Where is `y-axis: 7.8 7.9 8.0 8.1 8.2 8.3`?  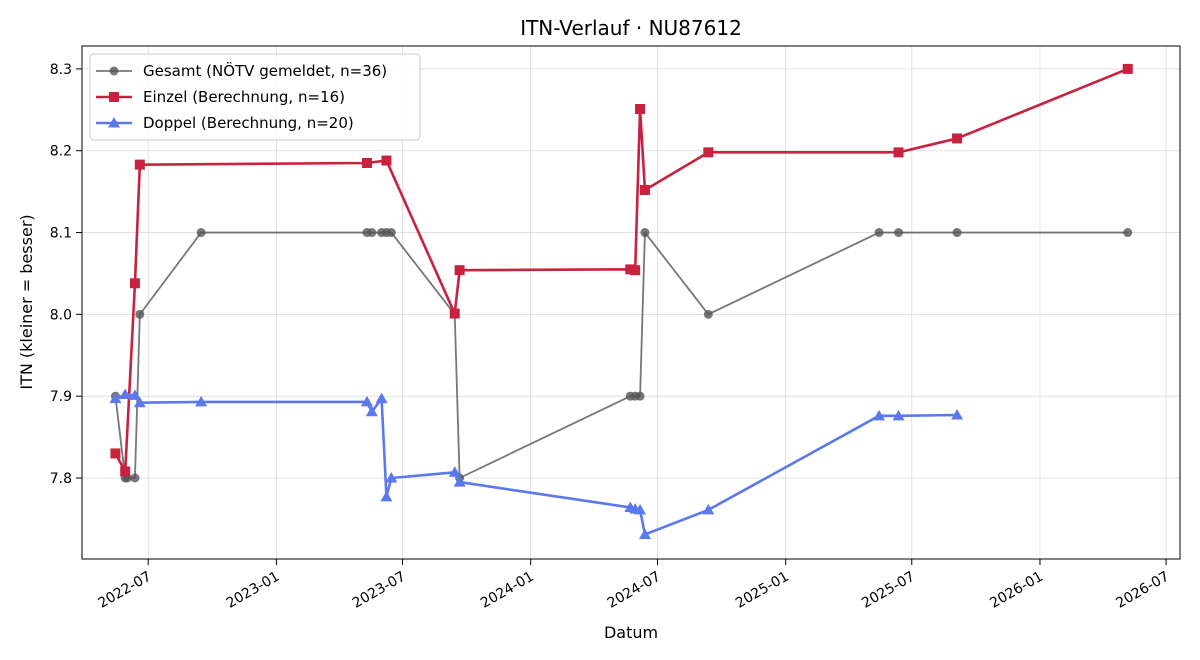
y-axis: 7.8 7.9 8.0 8.1 8.2 8.3 is located at coordinates (66, 274).